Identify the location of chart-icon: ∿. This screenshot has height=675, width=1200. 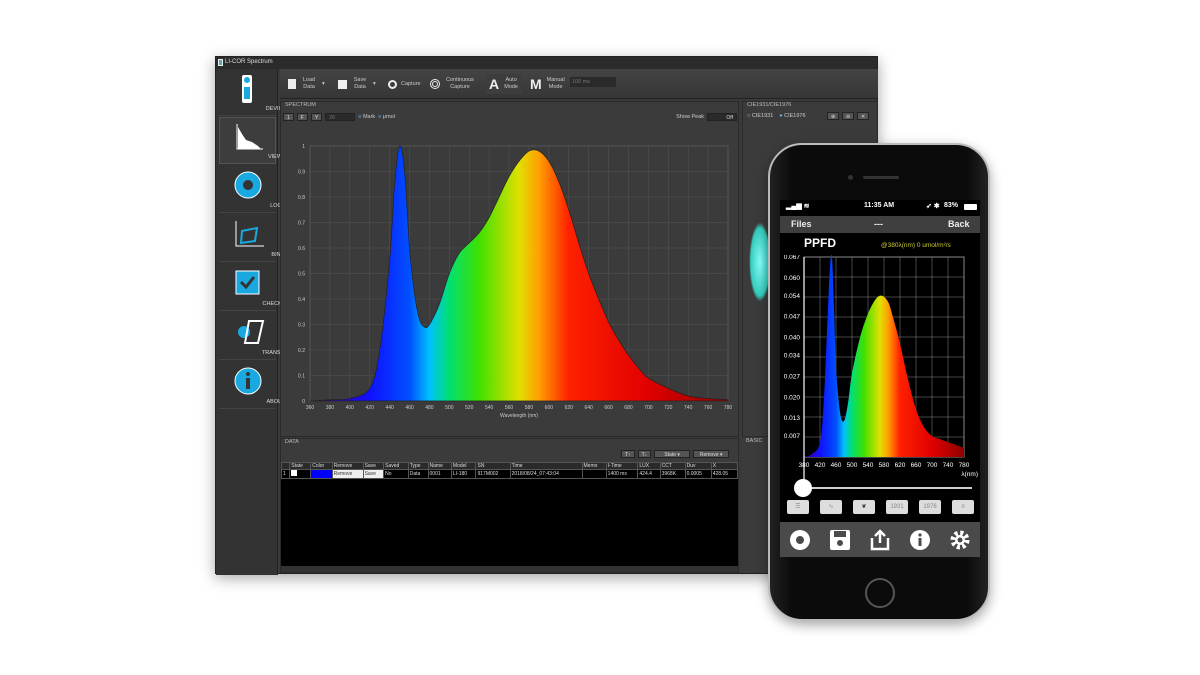
(831, 507).